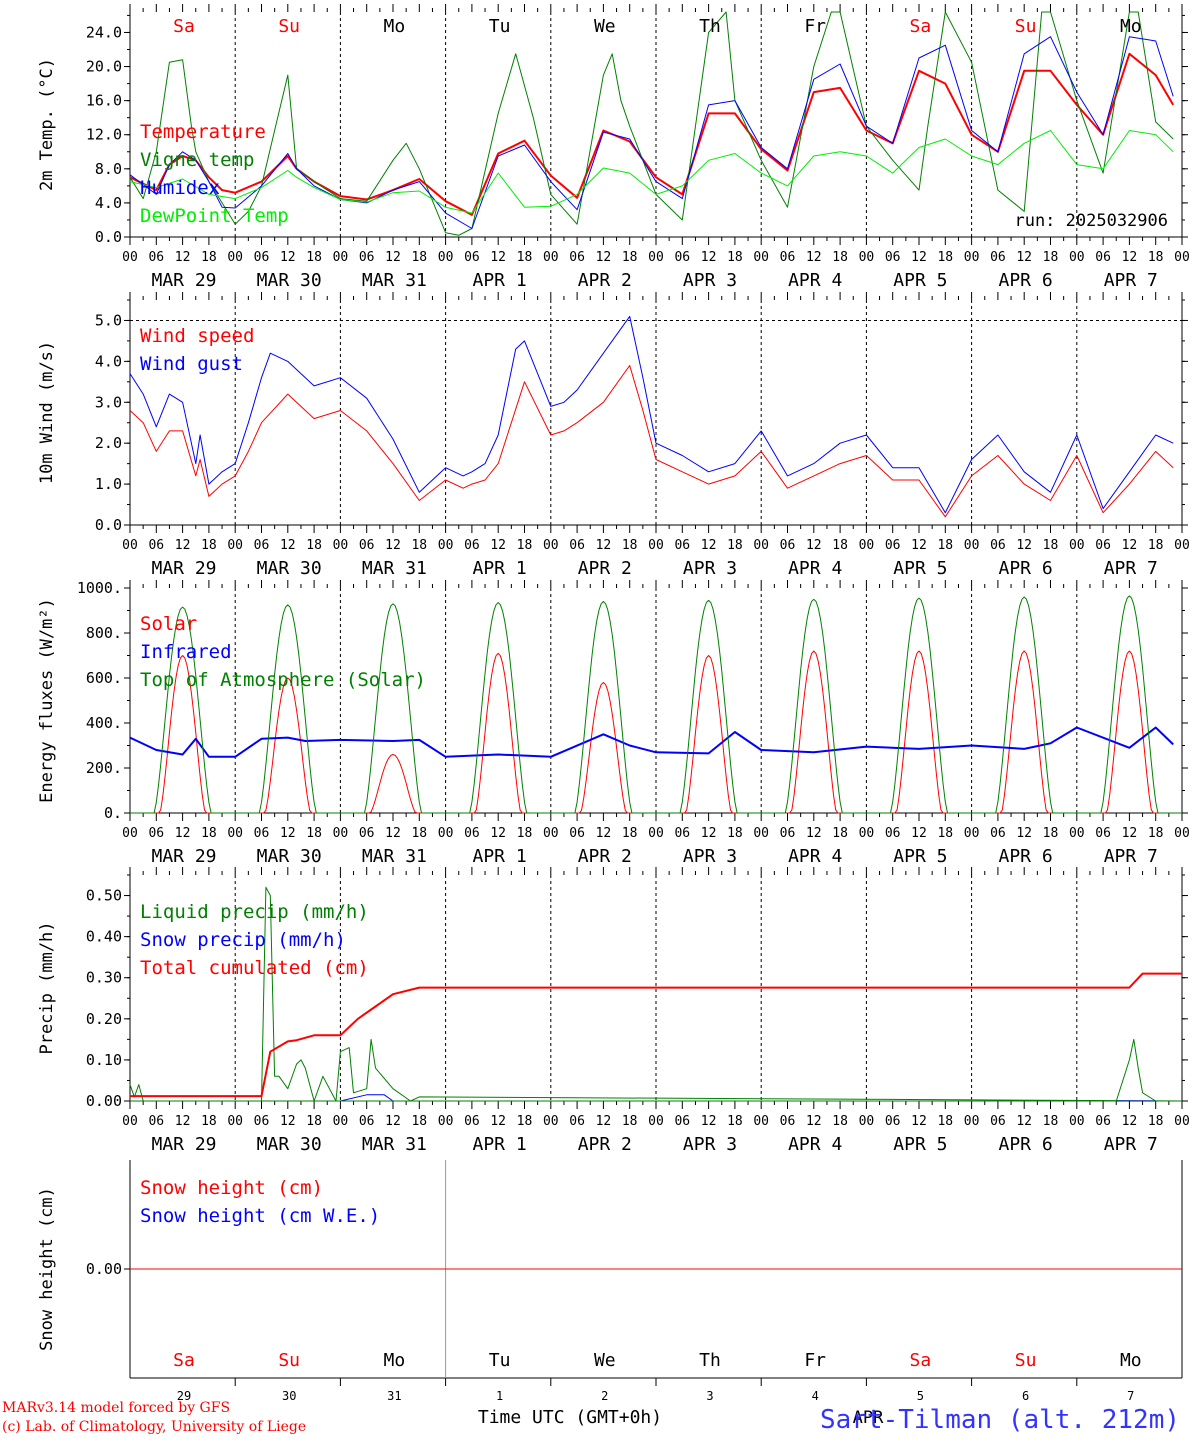  Describe the element at coordinates (500, 26) in the screenshot. I see `weekday-label: Tu` at that location.